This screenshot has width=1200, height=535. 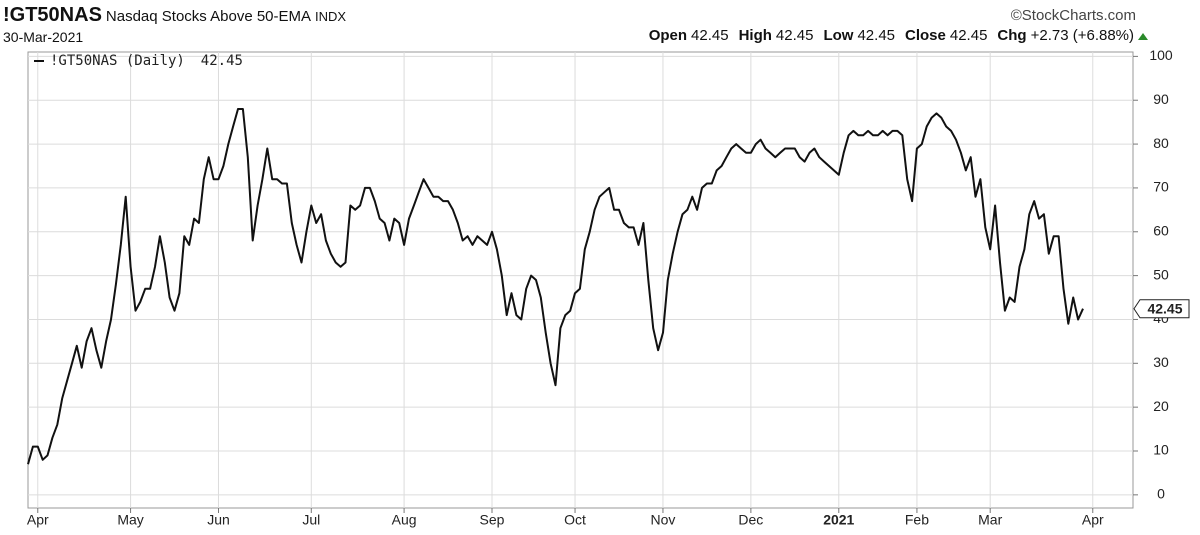 What do you see at coordinates (218, 520) in the screenshot?
I see `x-tick-label: Jun` at bounding box center [218, 520].